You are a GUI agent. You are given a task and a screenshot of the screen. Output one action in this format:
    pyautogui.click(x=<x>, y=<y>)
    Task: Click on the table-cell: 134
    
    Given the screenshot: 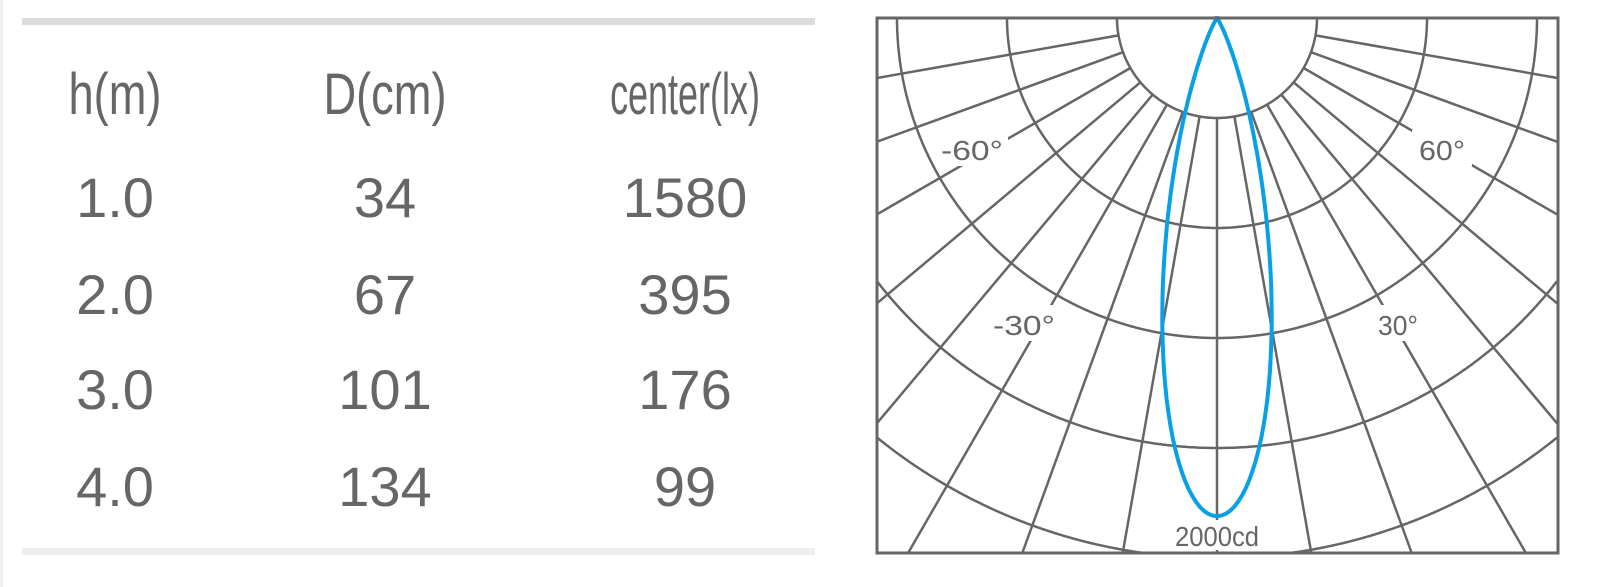 What is the action you would take?
    pyautogui.click(x=385, y=486)
    